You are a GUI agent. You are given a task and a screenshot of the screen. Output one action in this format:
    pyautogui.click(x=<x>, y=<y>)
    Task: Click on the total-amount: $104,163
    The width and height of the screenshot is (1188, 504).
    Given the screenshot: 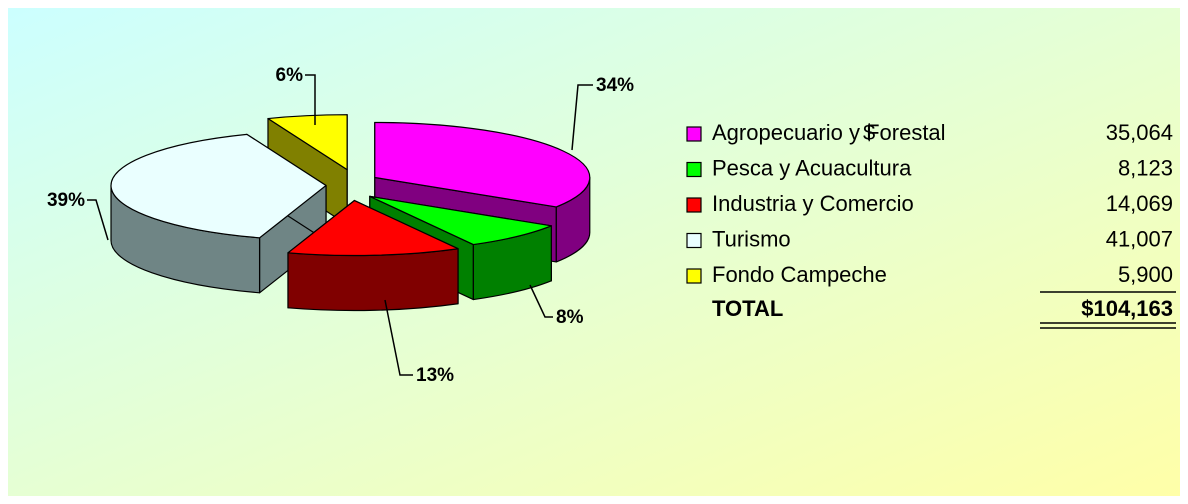 What is the action you would take?
    pyautogui.click(x=1127, y=308)
    